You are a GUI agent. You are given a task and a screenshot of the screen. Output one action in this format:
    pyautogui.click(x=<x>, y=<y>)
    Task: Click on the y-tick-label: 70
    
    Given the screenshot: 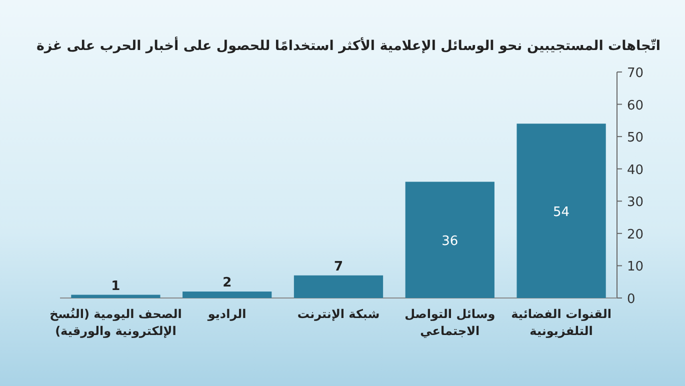 What is the action you would take?
    pyautogui.click(x=635, y=73)
    